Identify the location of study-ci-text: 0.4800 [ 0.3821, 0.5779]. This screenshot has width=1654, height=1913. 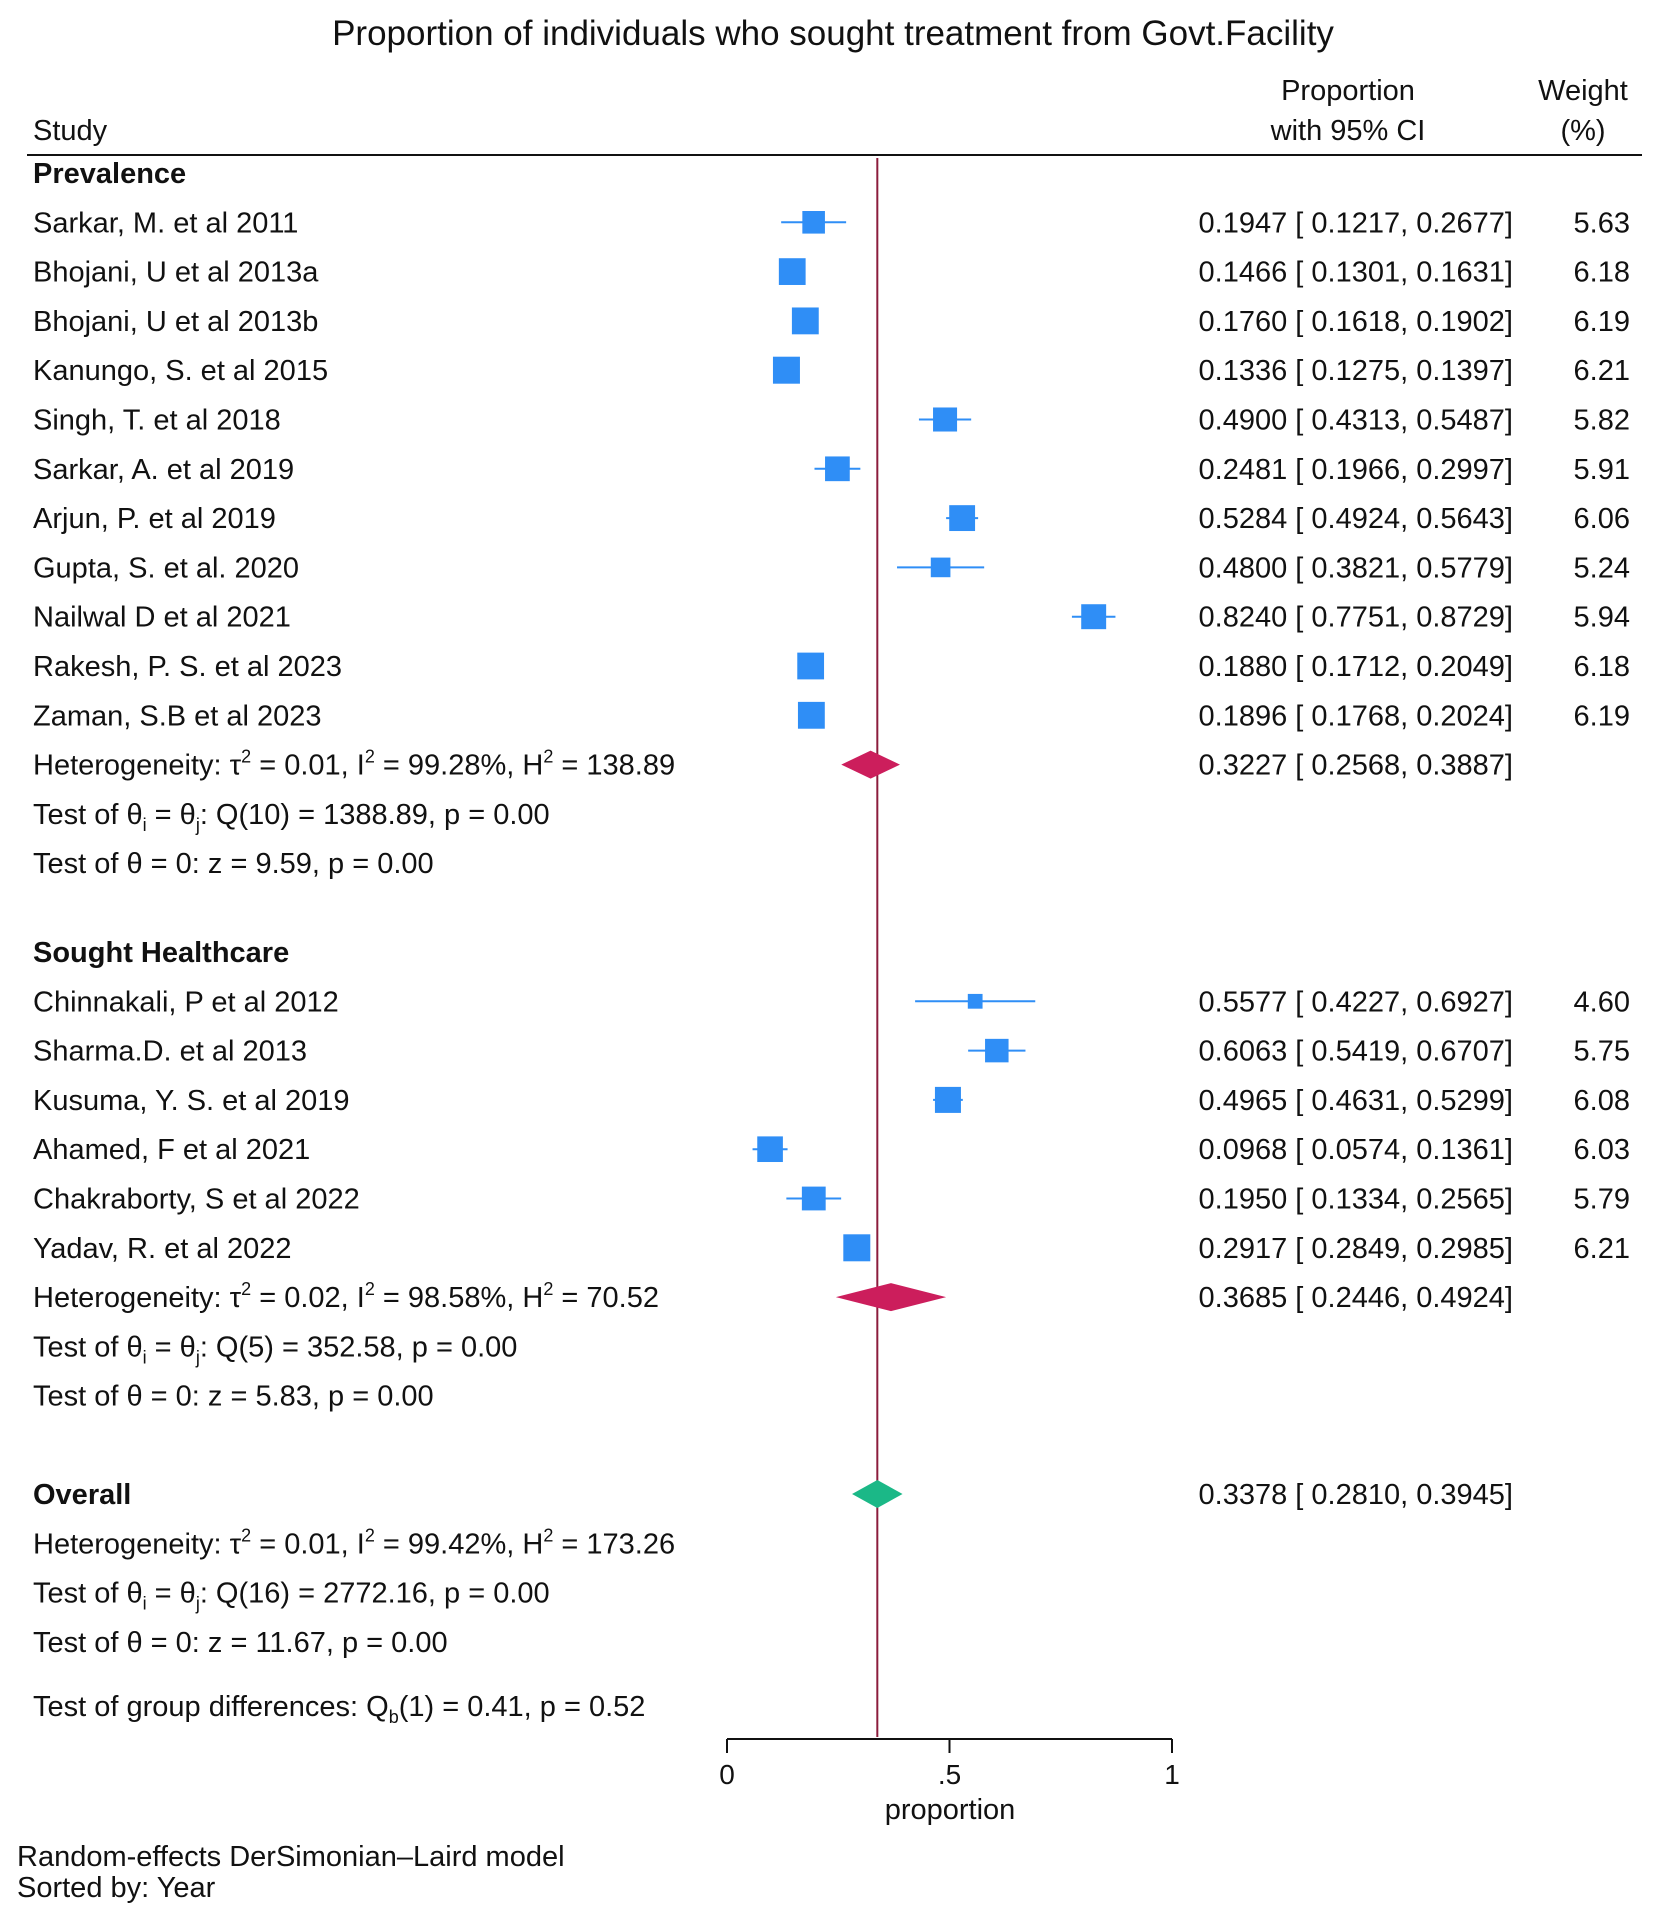
(1356, 568).